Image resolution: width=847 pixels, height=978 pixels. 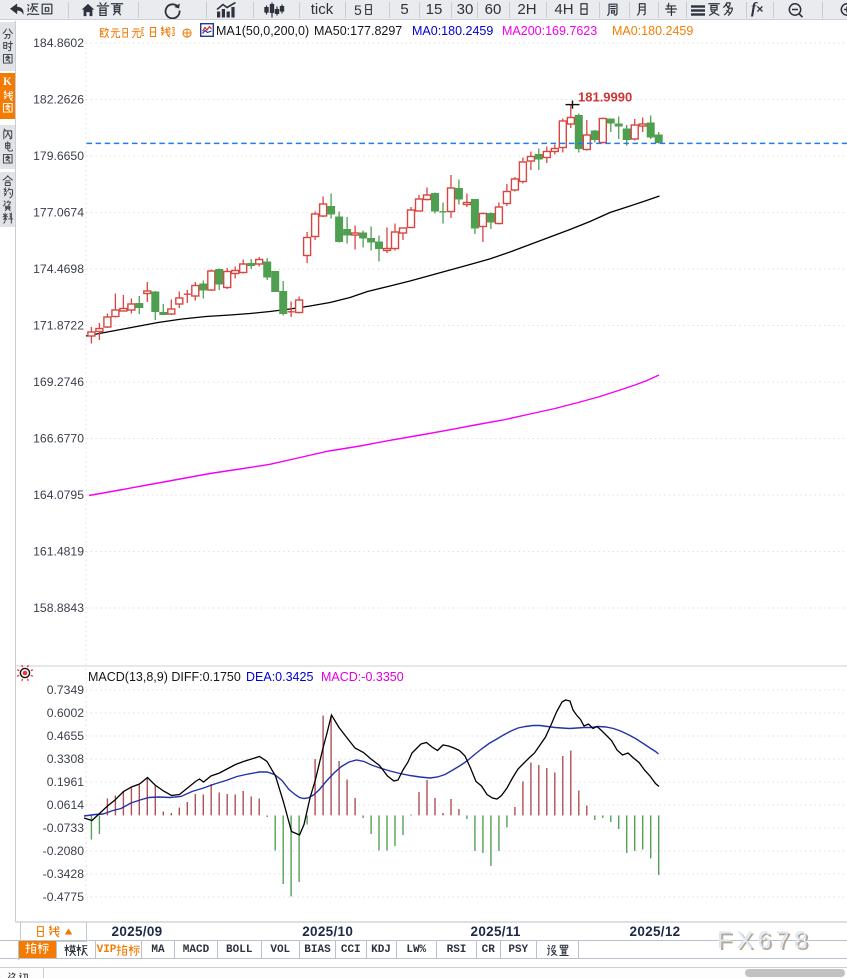 I want to click on svg-text: 177.0674, so click(x=58, y=213).